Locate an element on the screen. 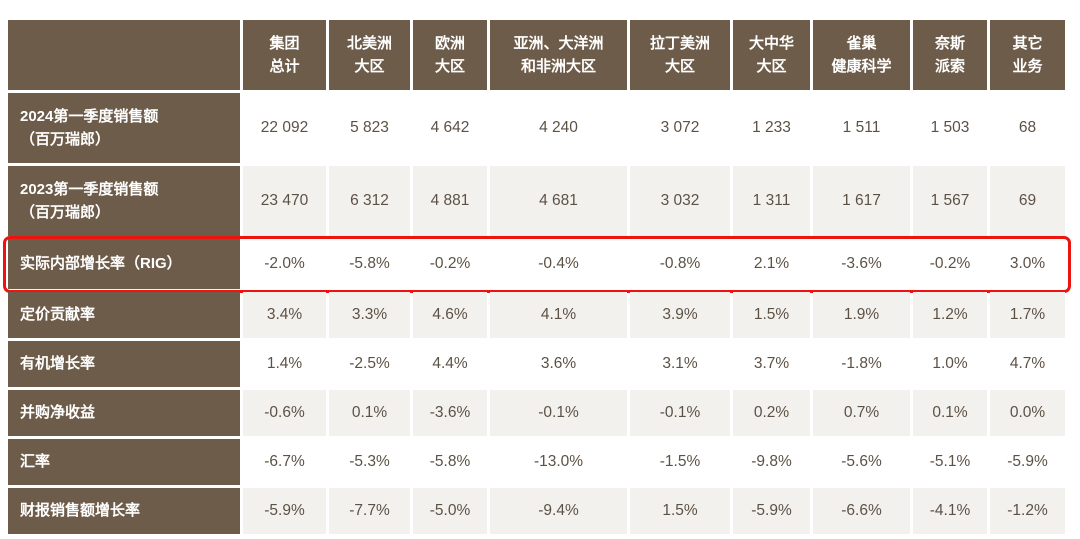  value-cell: 1 233 is located at coordinates (771, 128).